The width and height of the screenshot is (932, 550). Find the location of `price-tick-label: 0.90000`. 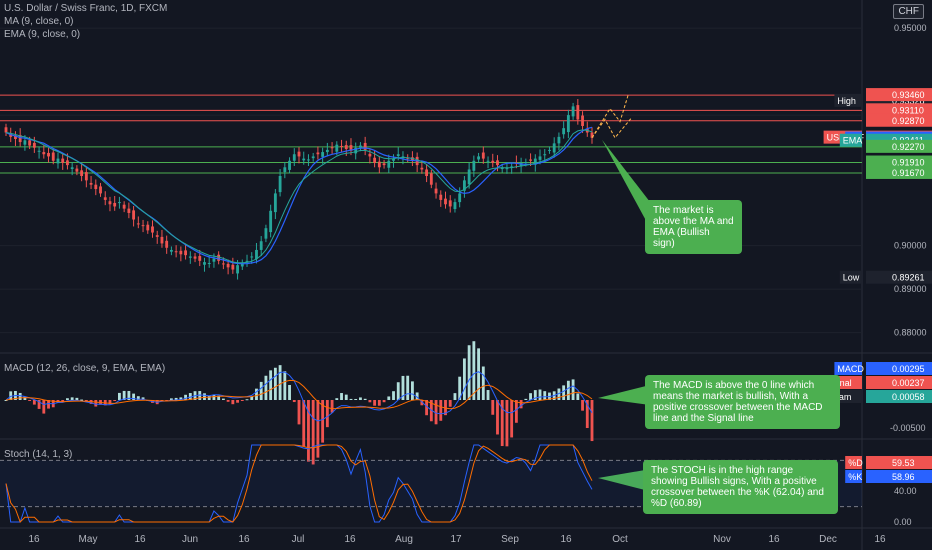

price-tick-label: 0.90000 is located at coordinates (910, 246).